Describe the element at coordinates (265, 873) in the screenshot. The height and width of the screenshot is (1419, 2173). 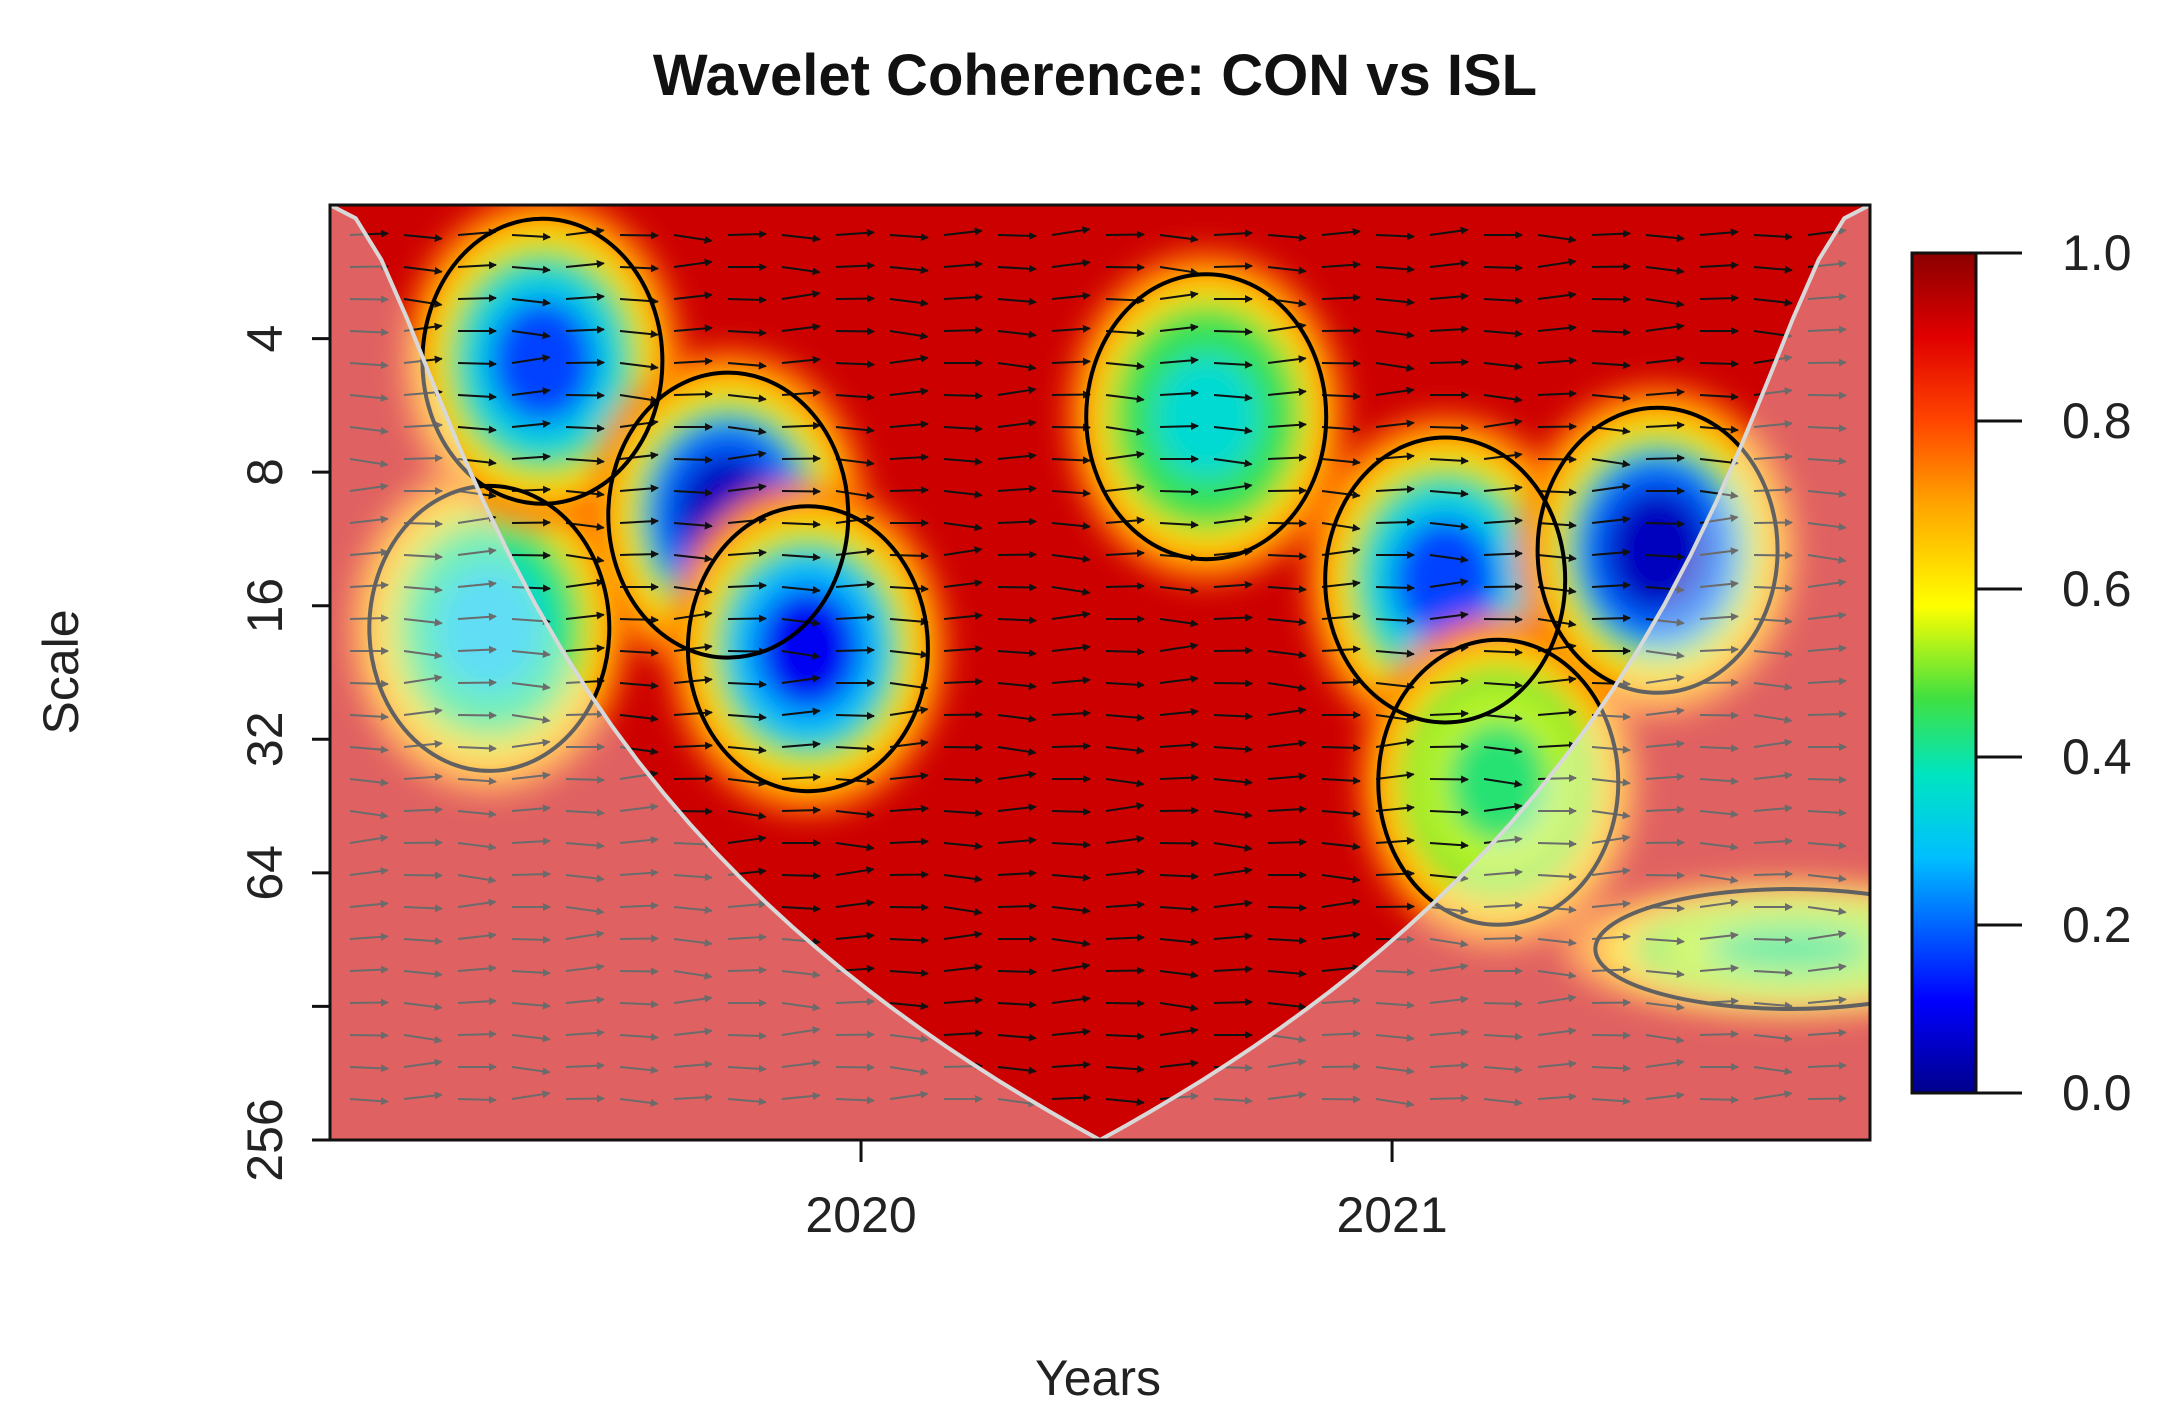
I see `y-tick-label-4: 64` at that location.